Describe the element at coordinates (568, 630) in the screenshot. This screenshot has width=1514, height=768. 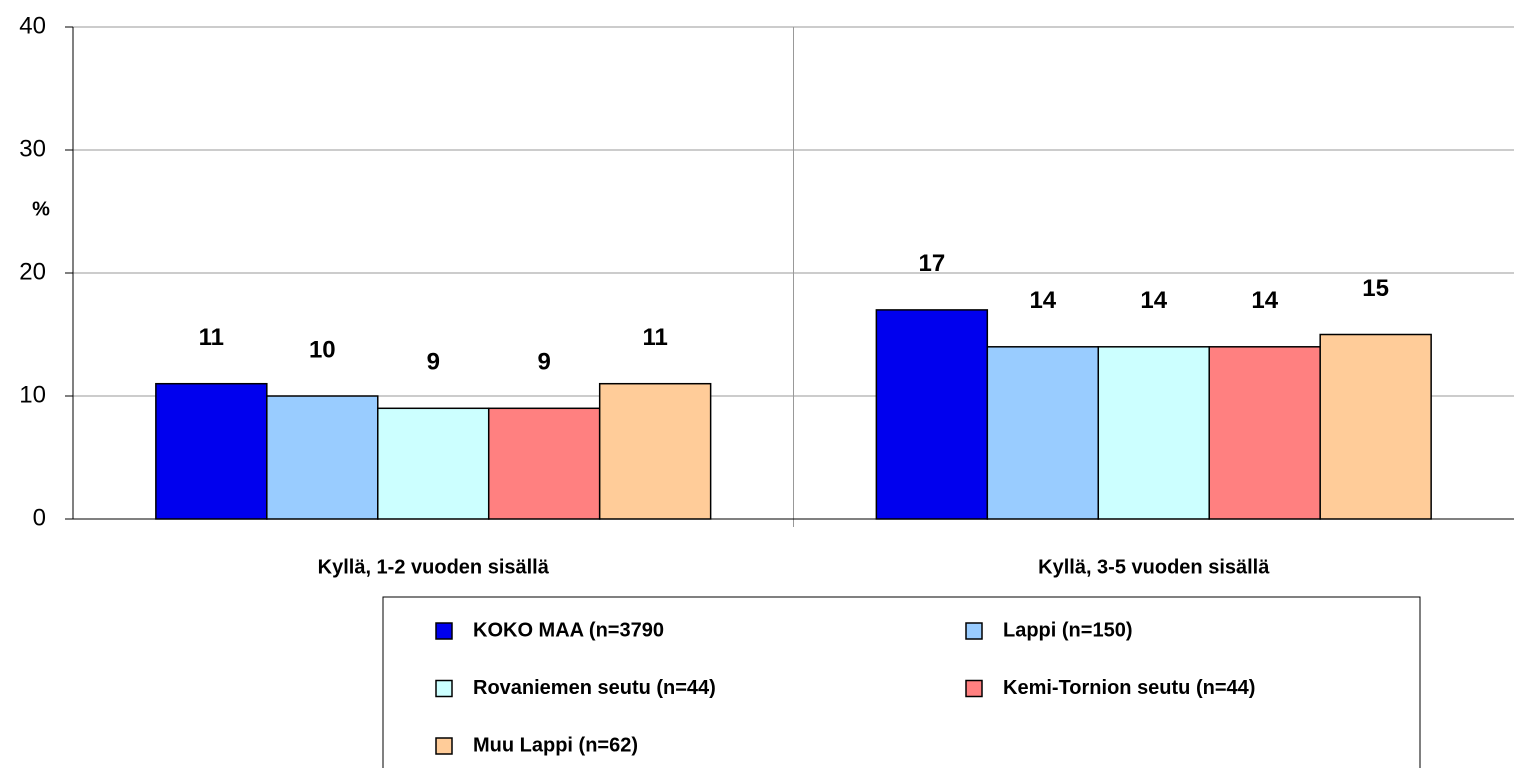
I see `legend-label: KOKO MAA (n=3790` at that location.